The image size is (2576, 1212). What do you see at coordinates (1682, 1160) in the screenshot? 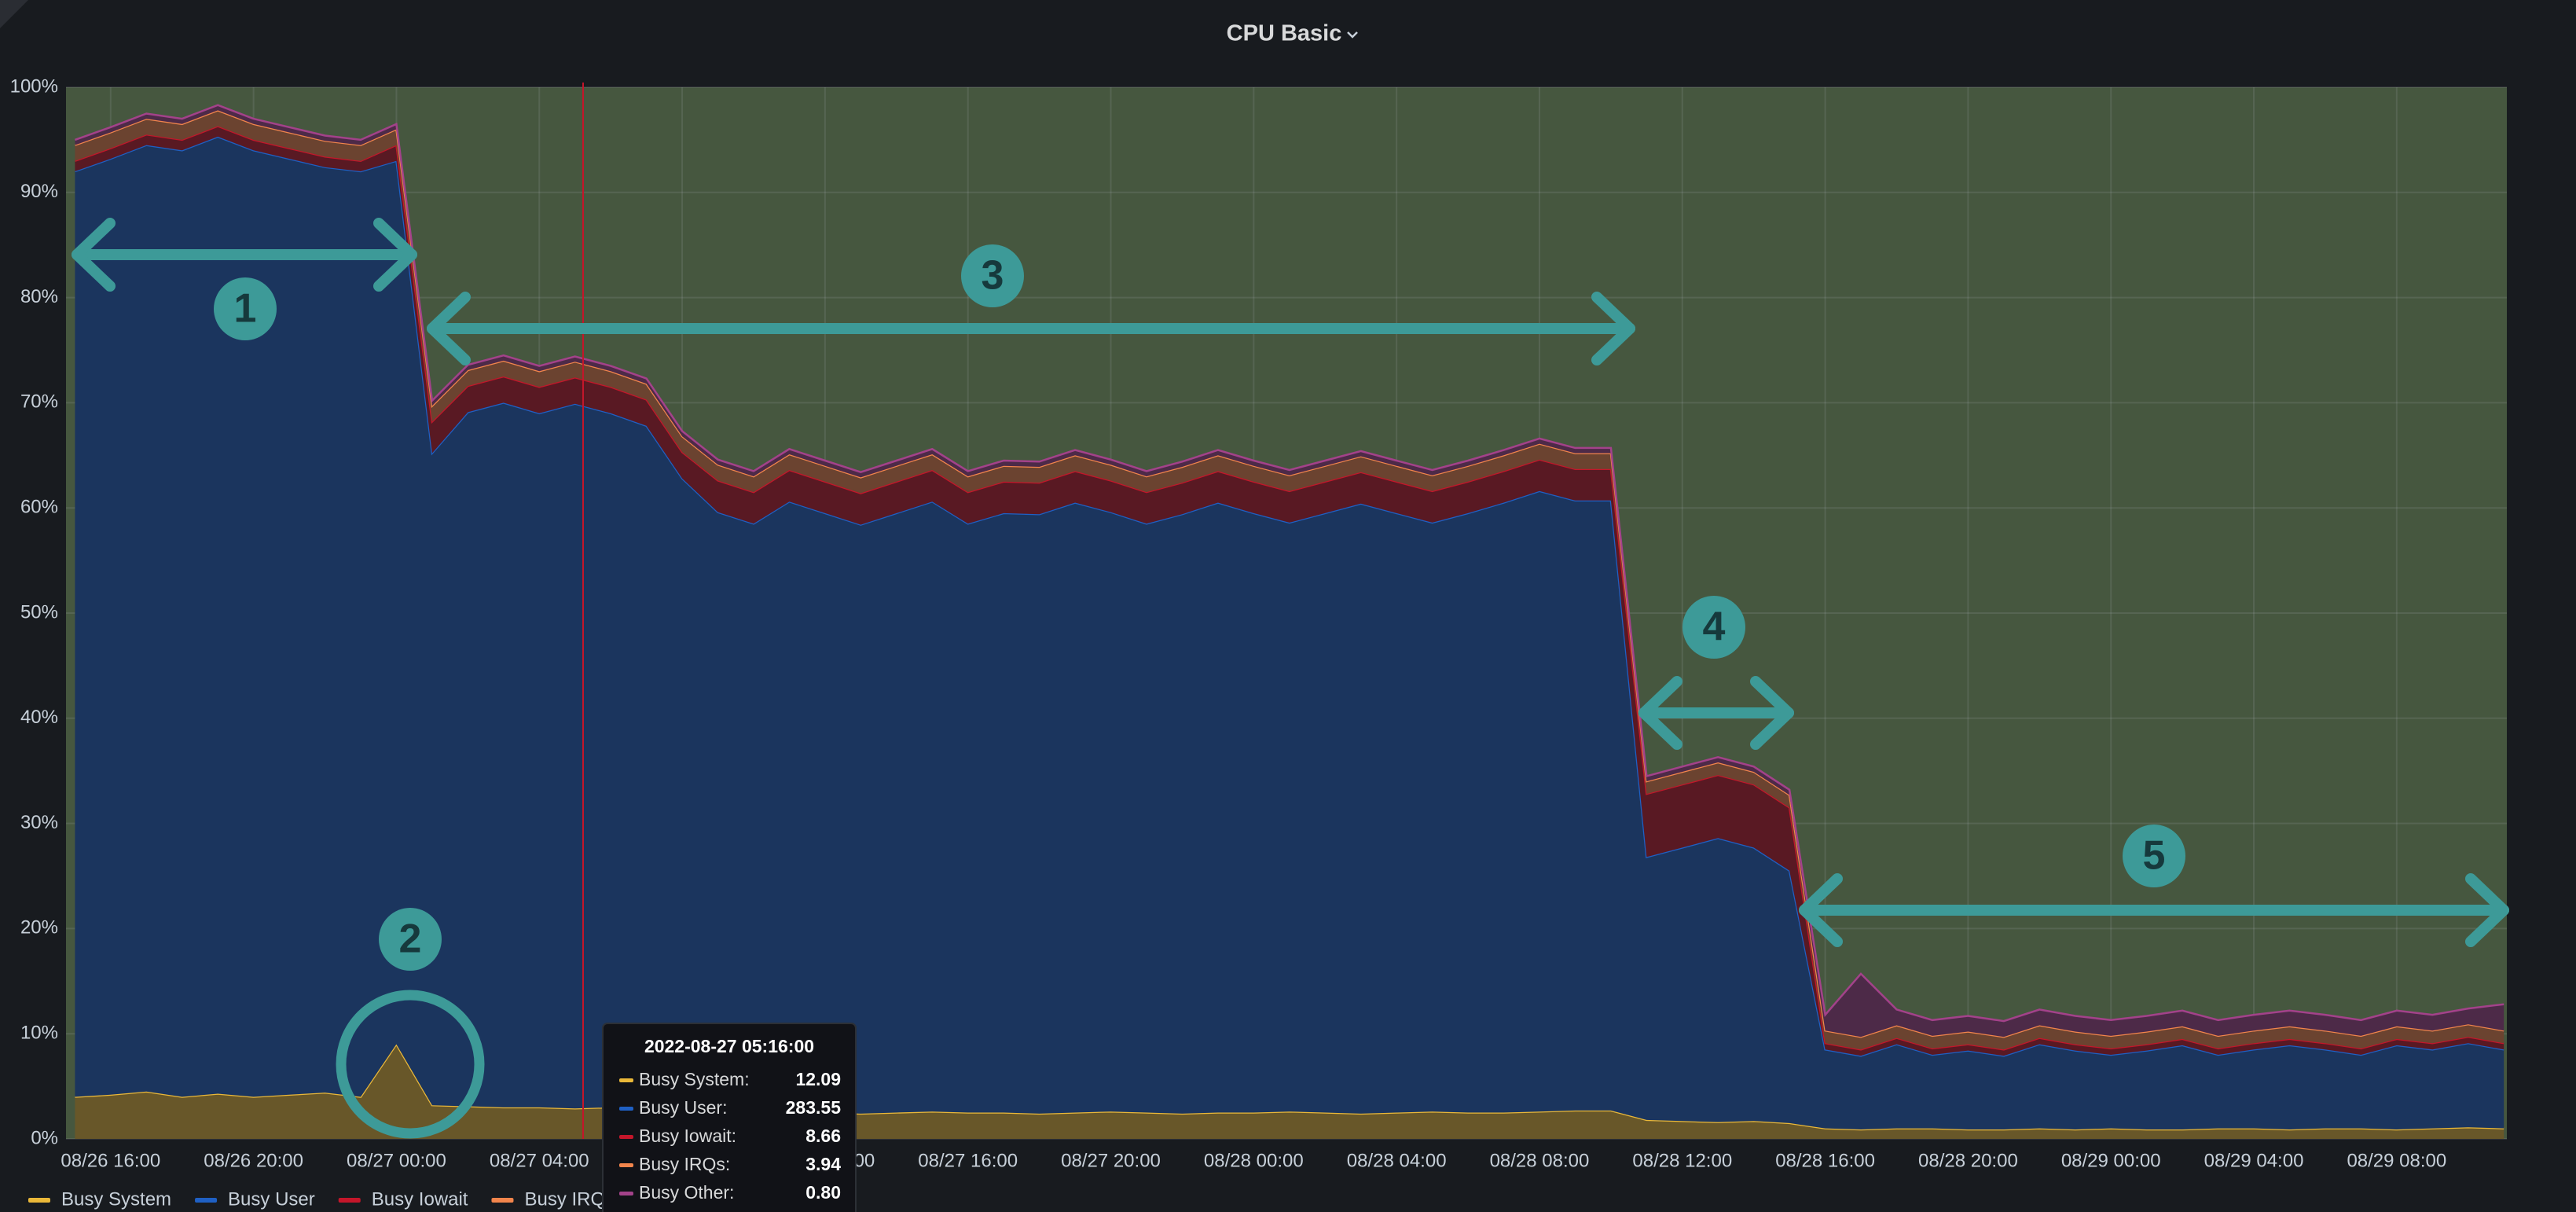
I see `x-tick-label: 08/28 12:00` at bounding box center [1682, 1160].